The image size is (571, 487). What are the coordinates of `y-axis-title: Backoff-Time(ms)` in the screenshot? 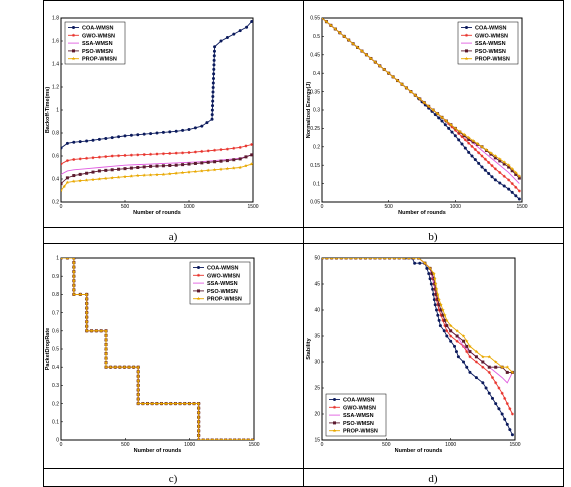 It's located at (48, 110).